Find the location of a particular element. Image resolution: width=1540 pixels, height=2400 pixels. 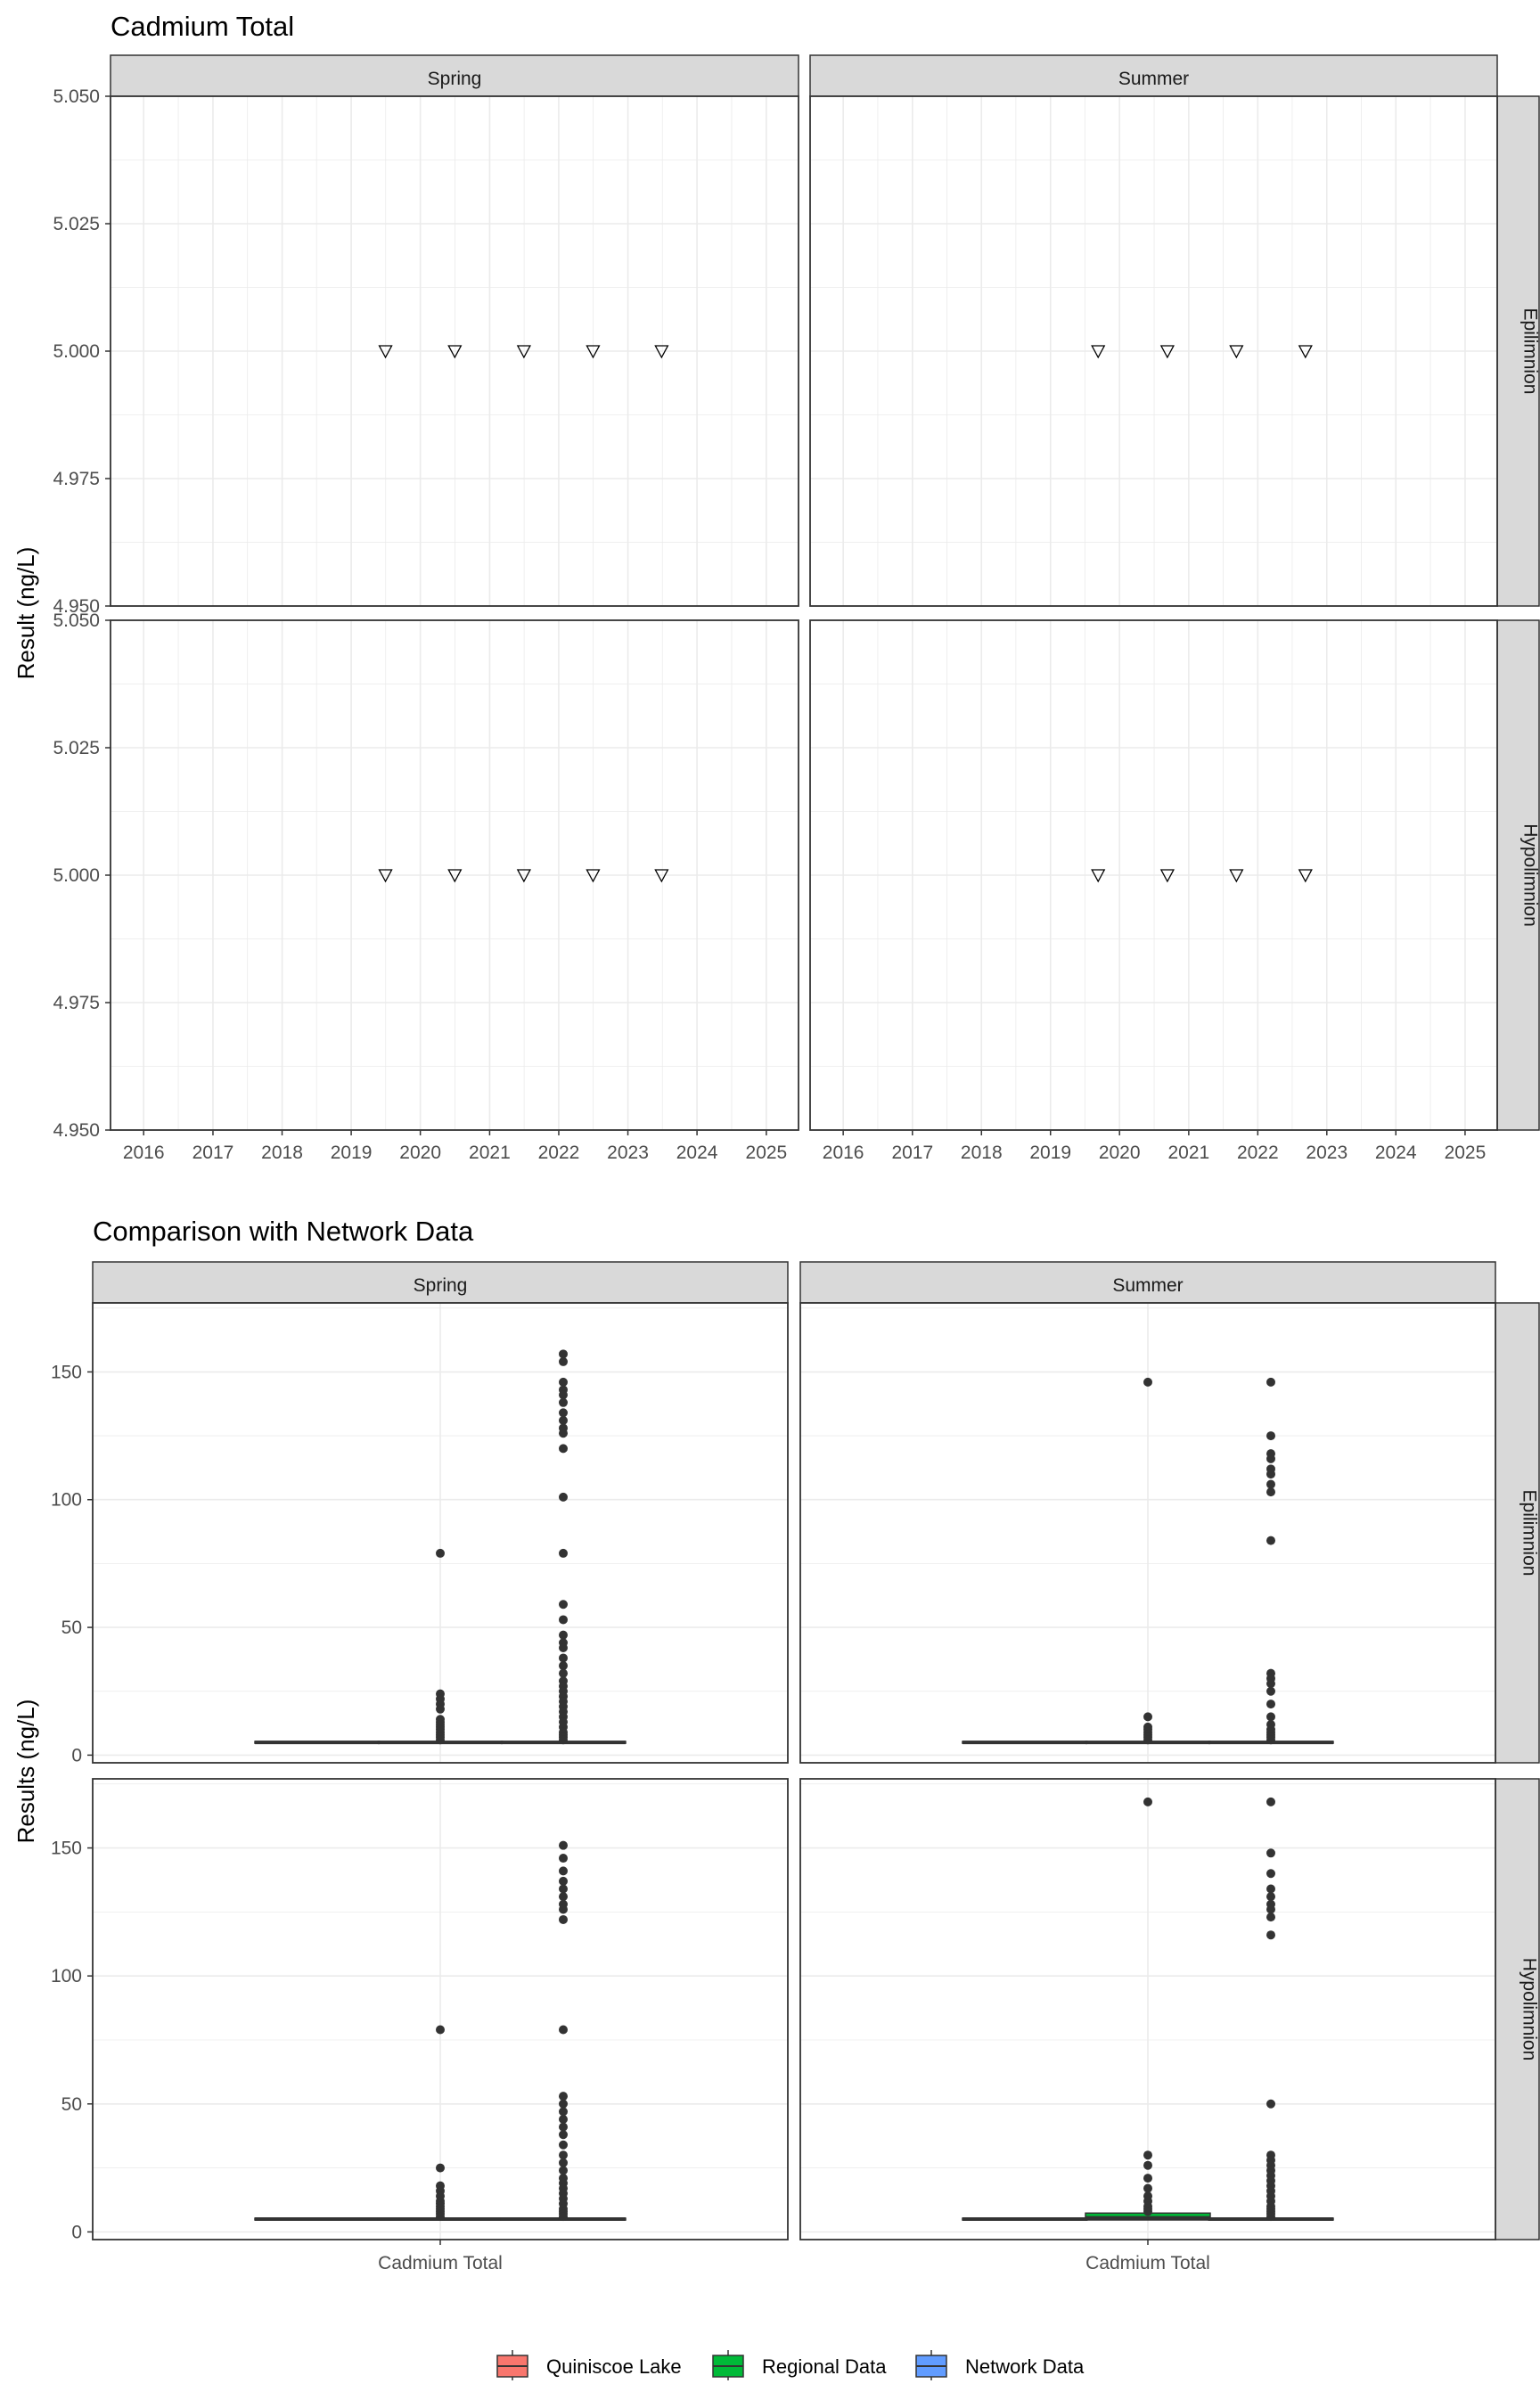

chart2-panel-summer-hypolimnion is located at coordinates (1147, 2010).